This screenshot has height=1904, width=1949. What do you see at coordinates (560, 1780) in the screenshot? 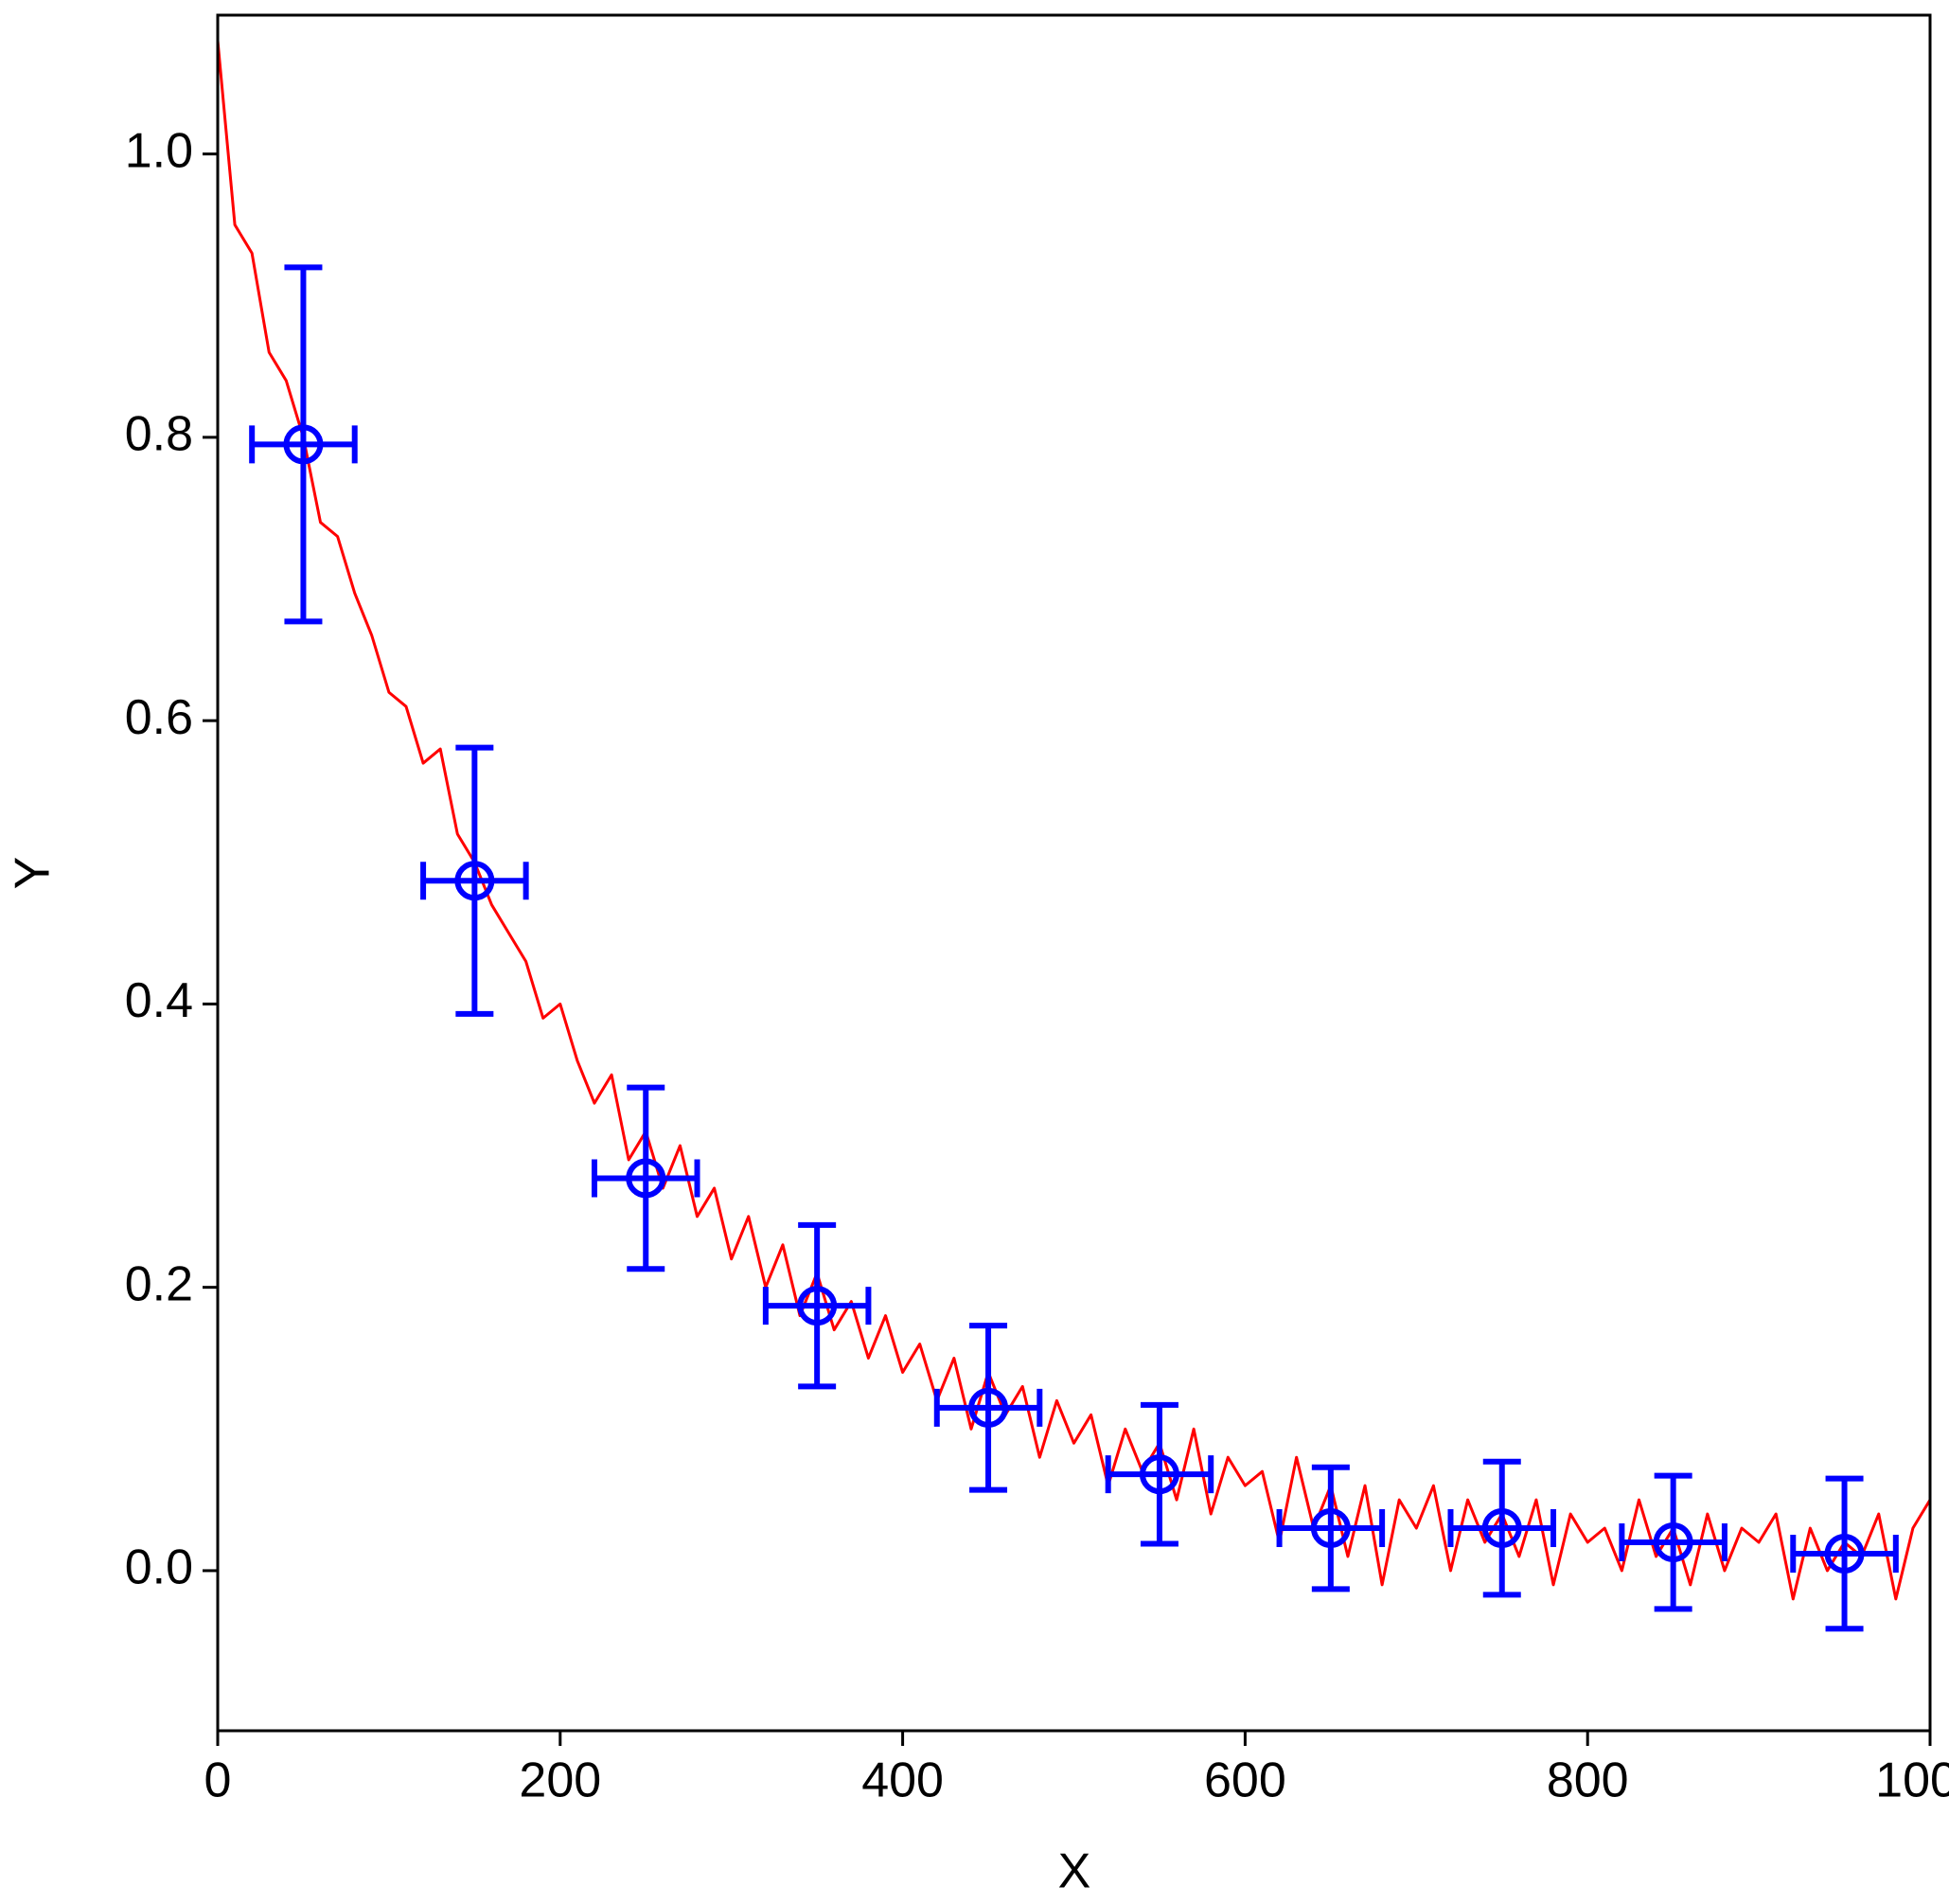
I see `x-tick-label: 200` at bounding box center [560, 1780].